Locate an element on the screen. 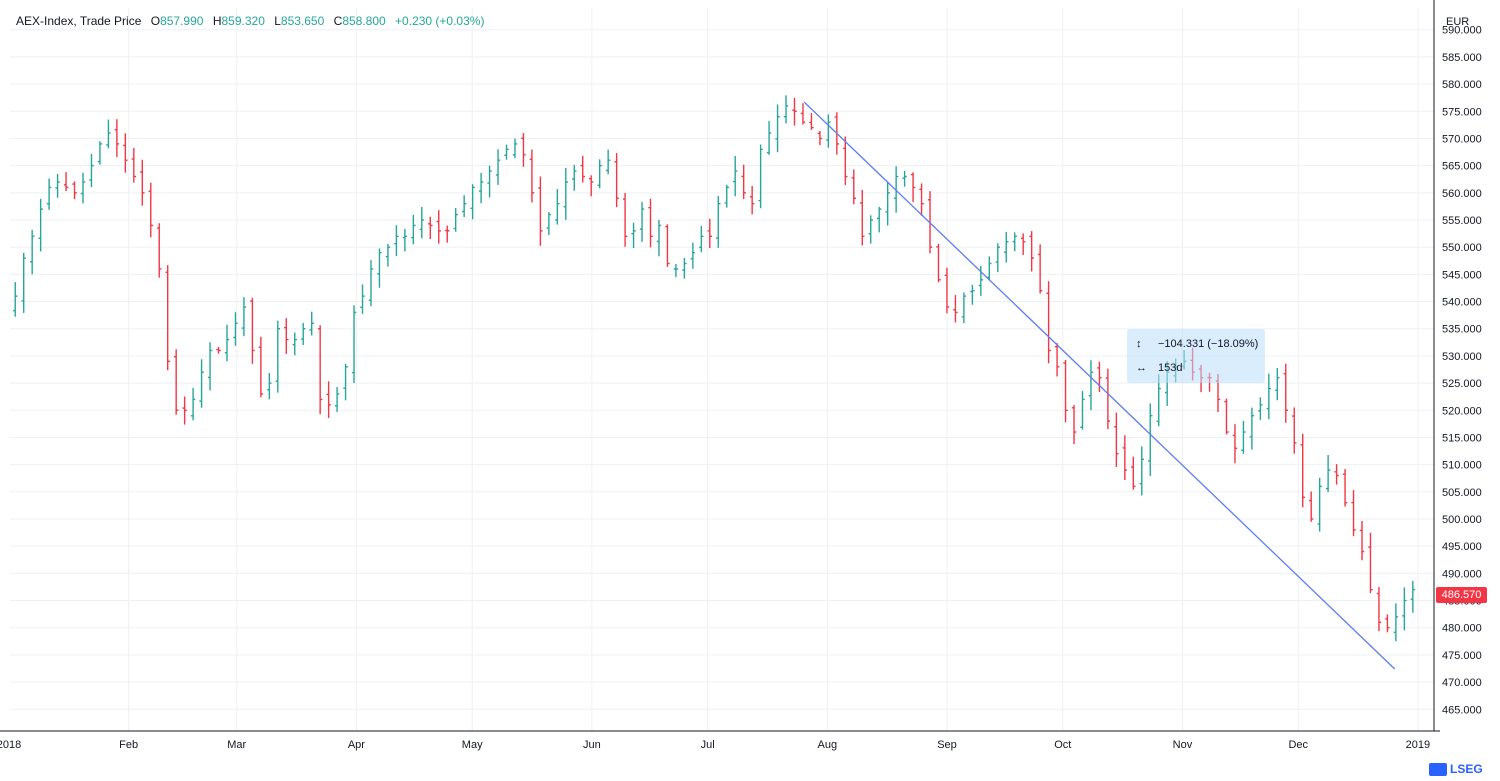  y-tick-label: 555.000 is located at coordinates (1462, 221).